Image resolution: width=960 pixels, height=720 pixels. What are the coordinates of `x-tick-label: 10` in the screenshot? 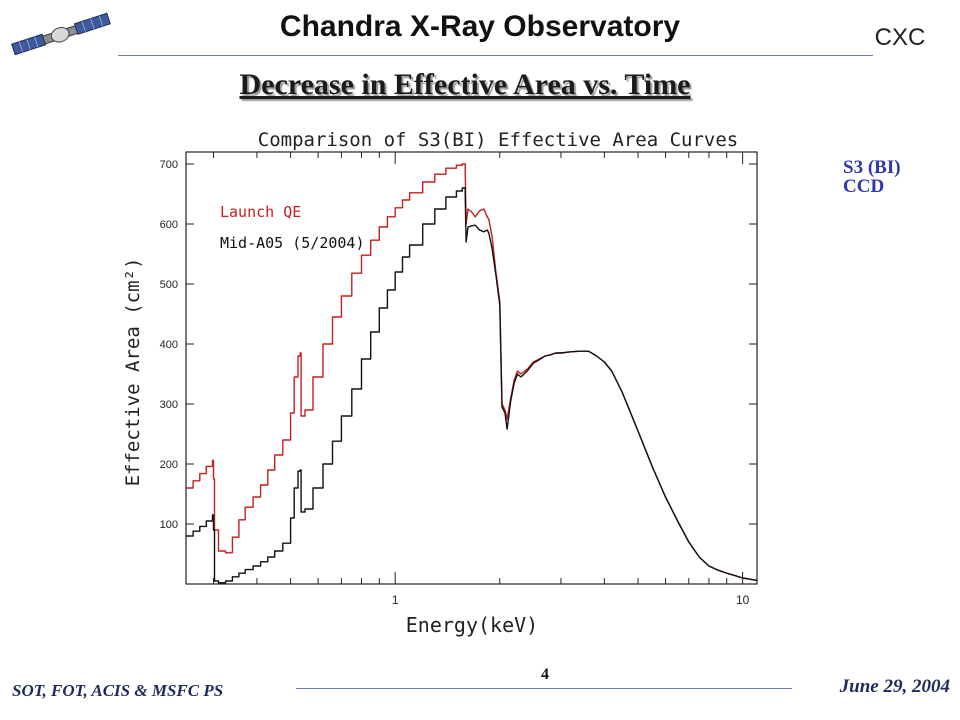 It's located at (743, 600).